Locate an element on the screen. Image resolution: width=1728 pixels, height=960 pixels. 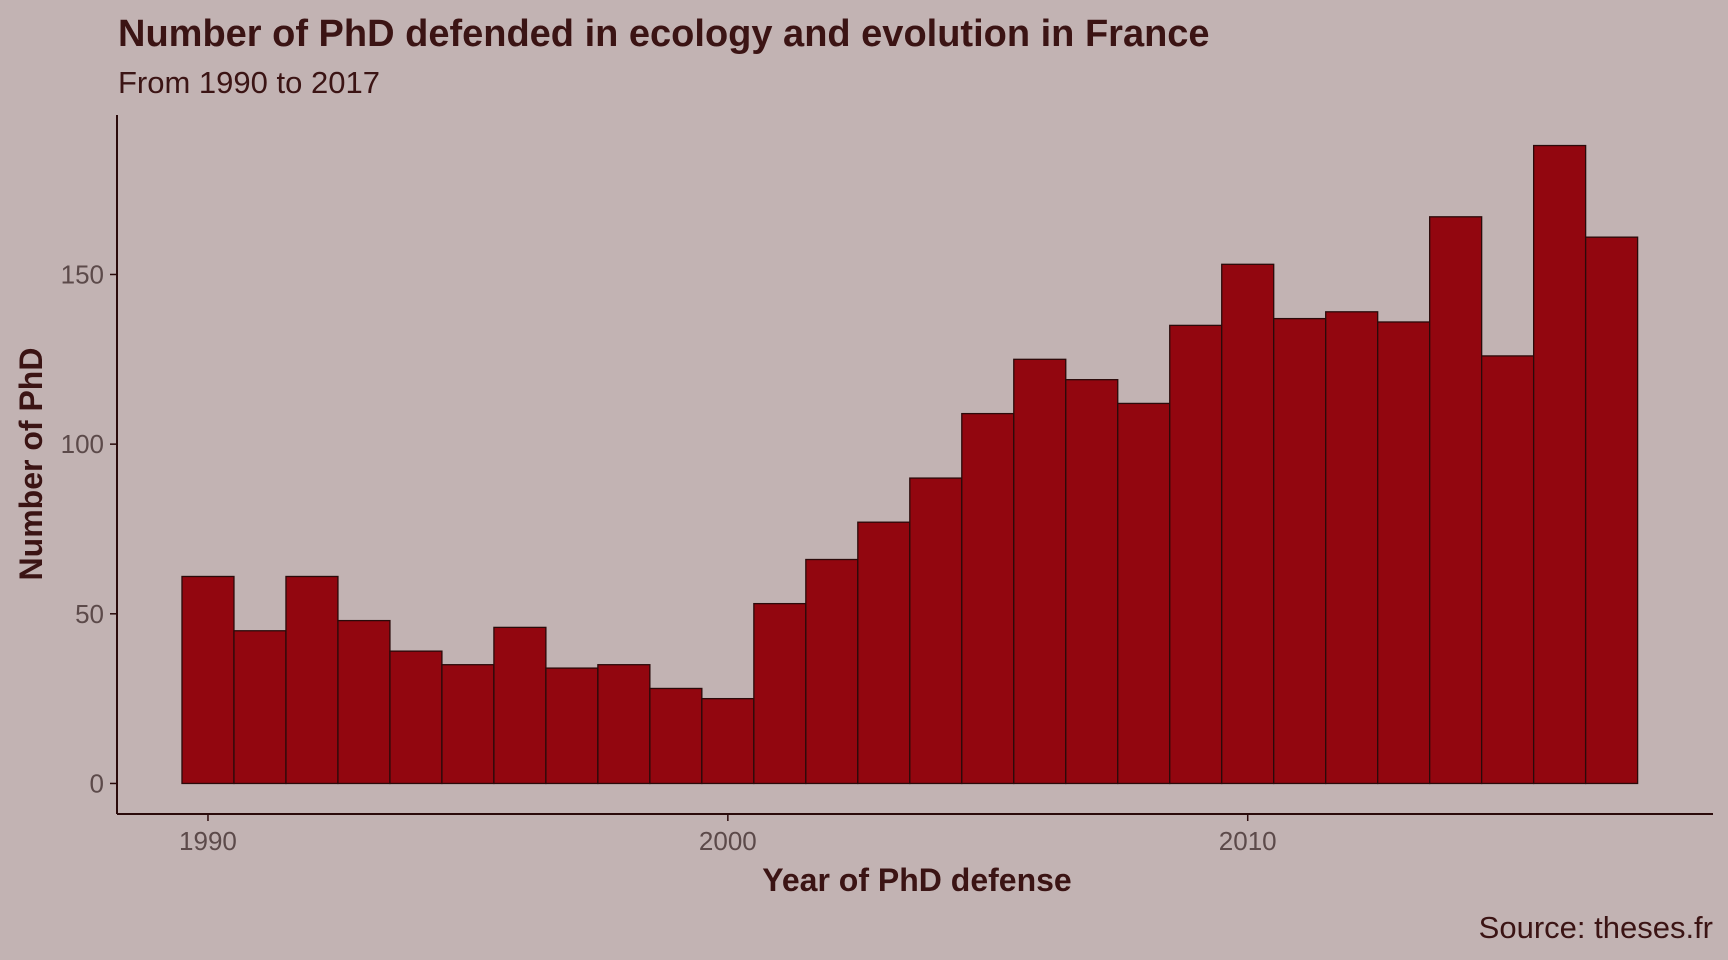
x-axis-ticks: 1990 2000 2010 is located at coordinates (728, 835).